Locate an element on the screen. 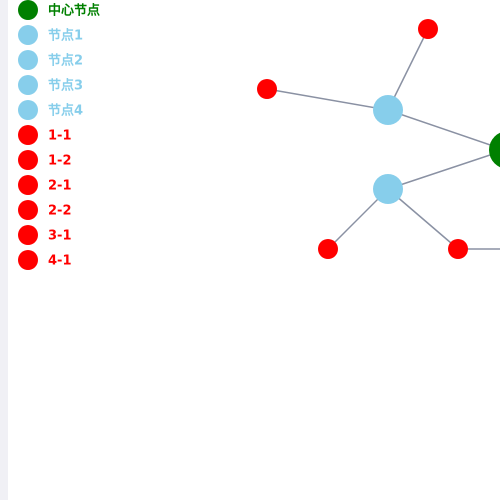 Image resolution: width=500 pixels, height=500 pixels. legend-label: 节点3 is located at coordinates (65, 86).